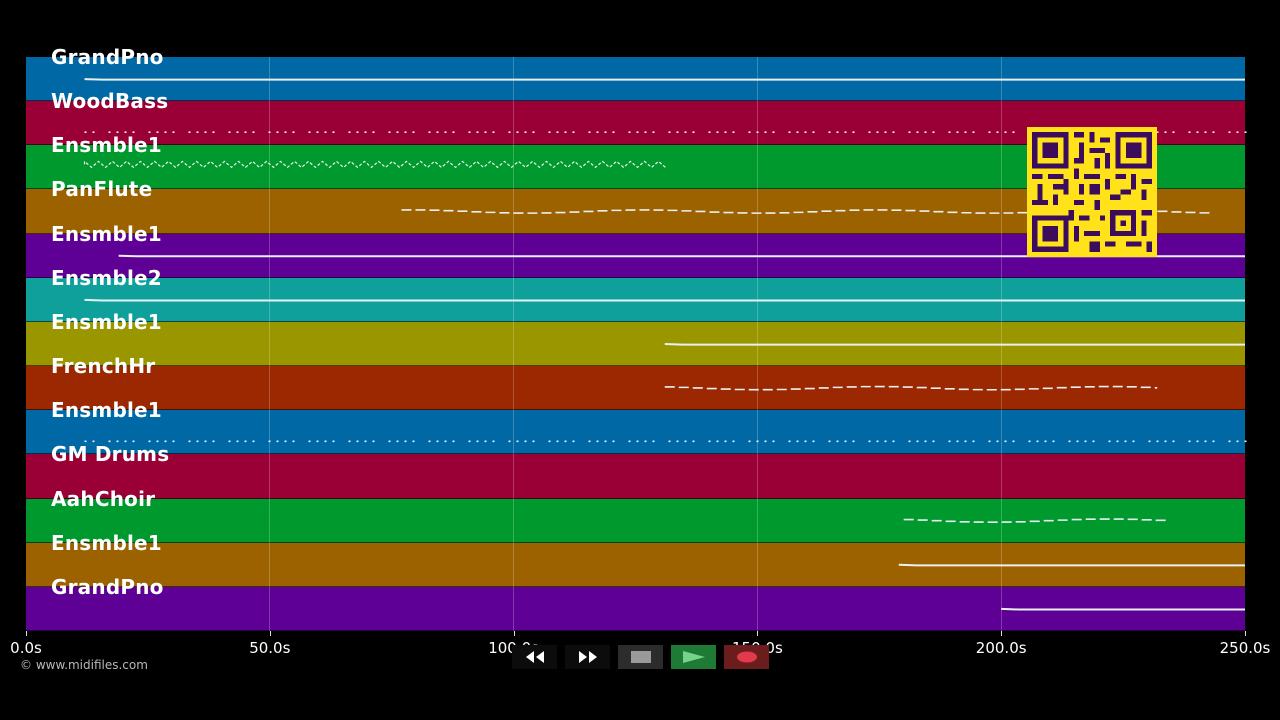 The width and height of the screenshot is (1280, 720). Describe the element at coordinates (103, 498) in the screenshot. I see `track-label: AahChoir` at that location.